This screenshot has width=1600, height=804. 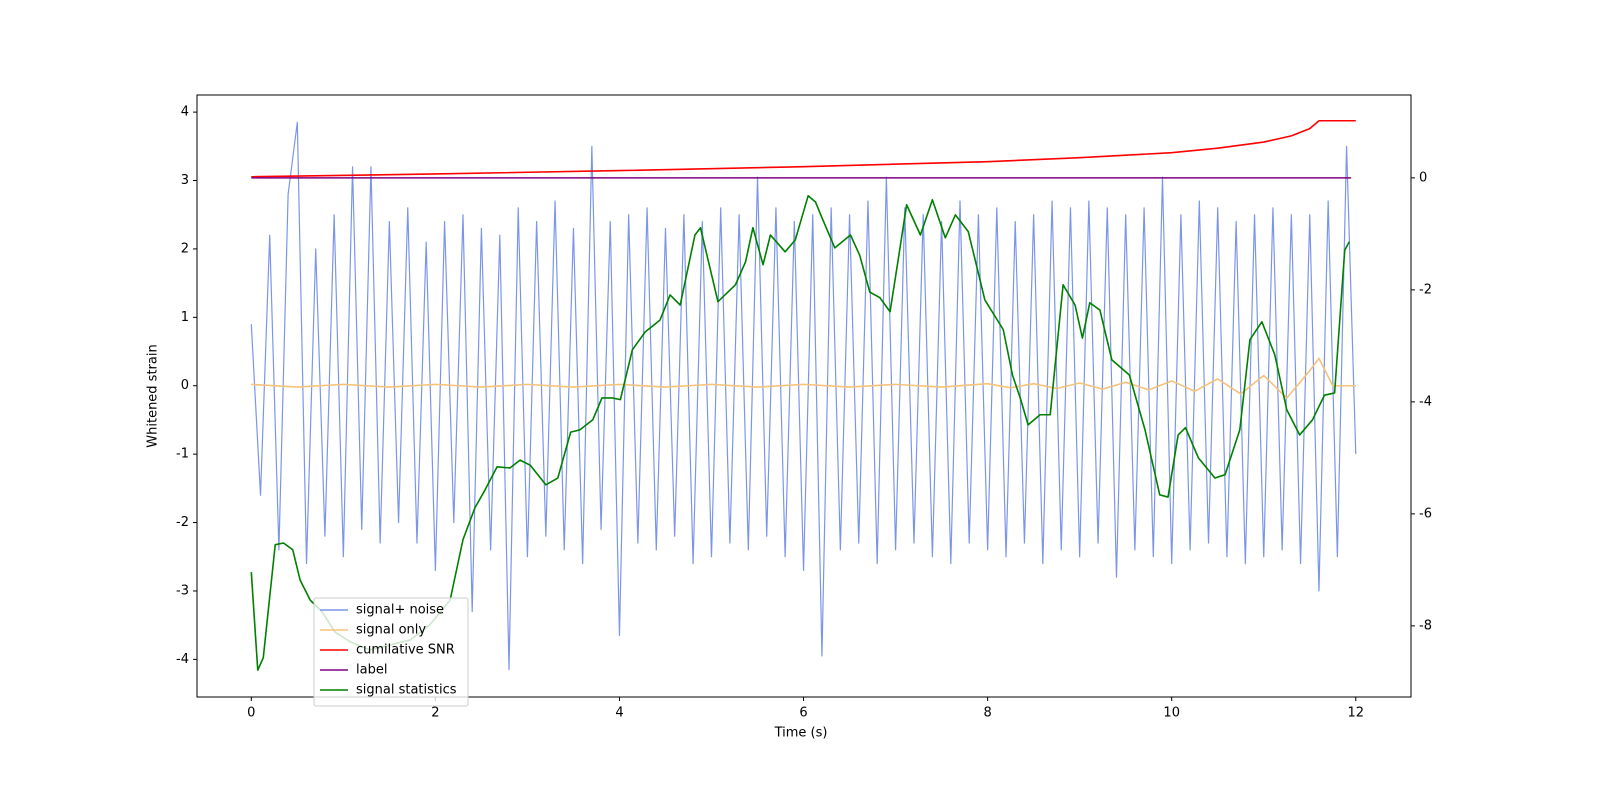 I want to click on legend-box, so click(x=391, y=652).